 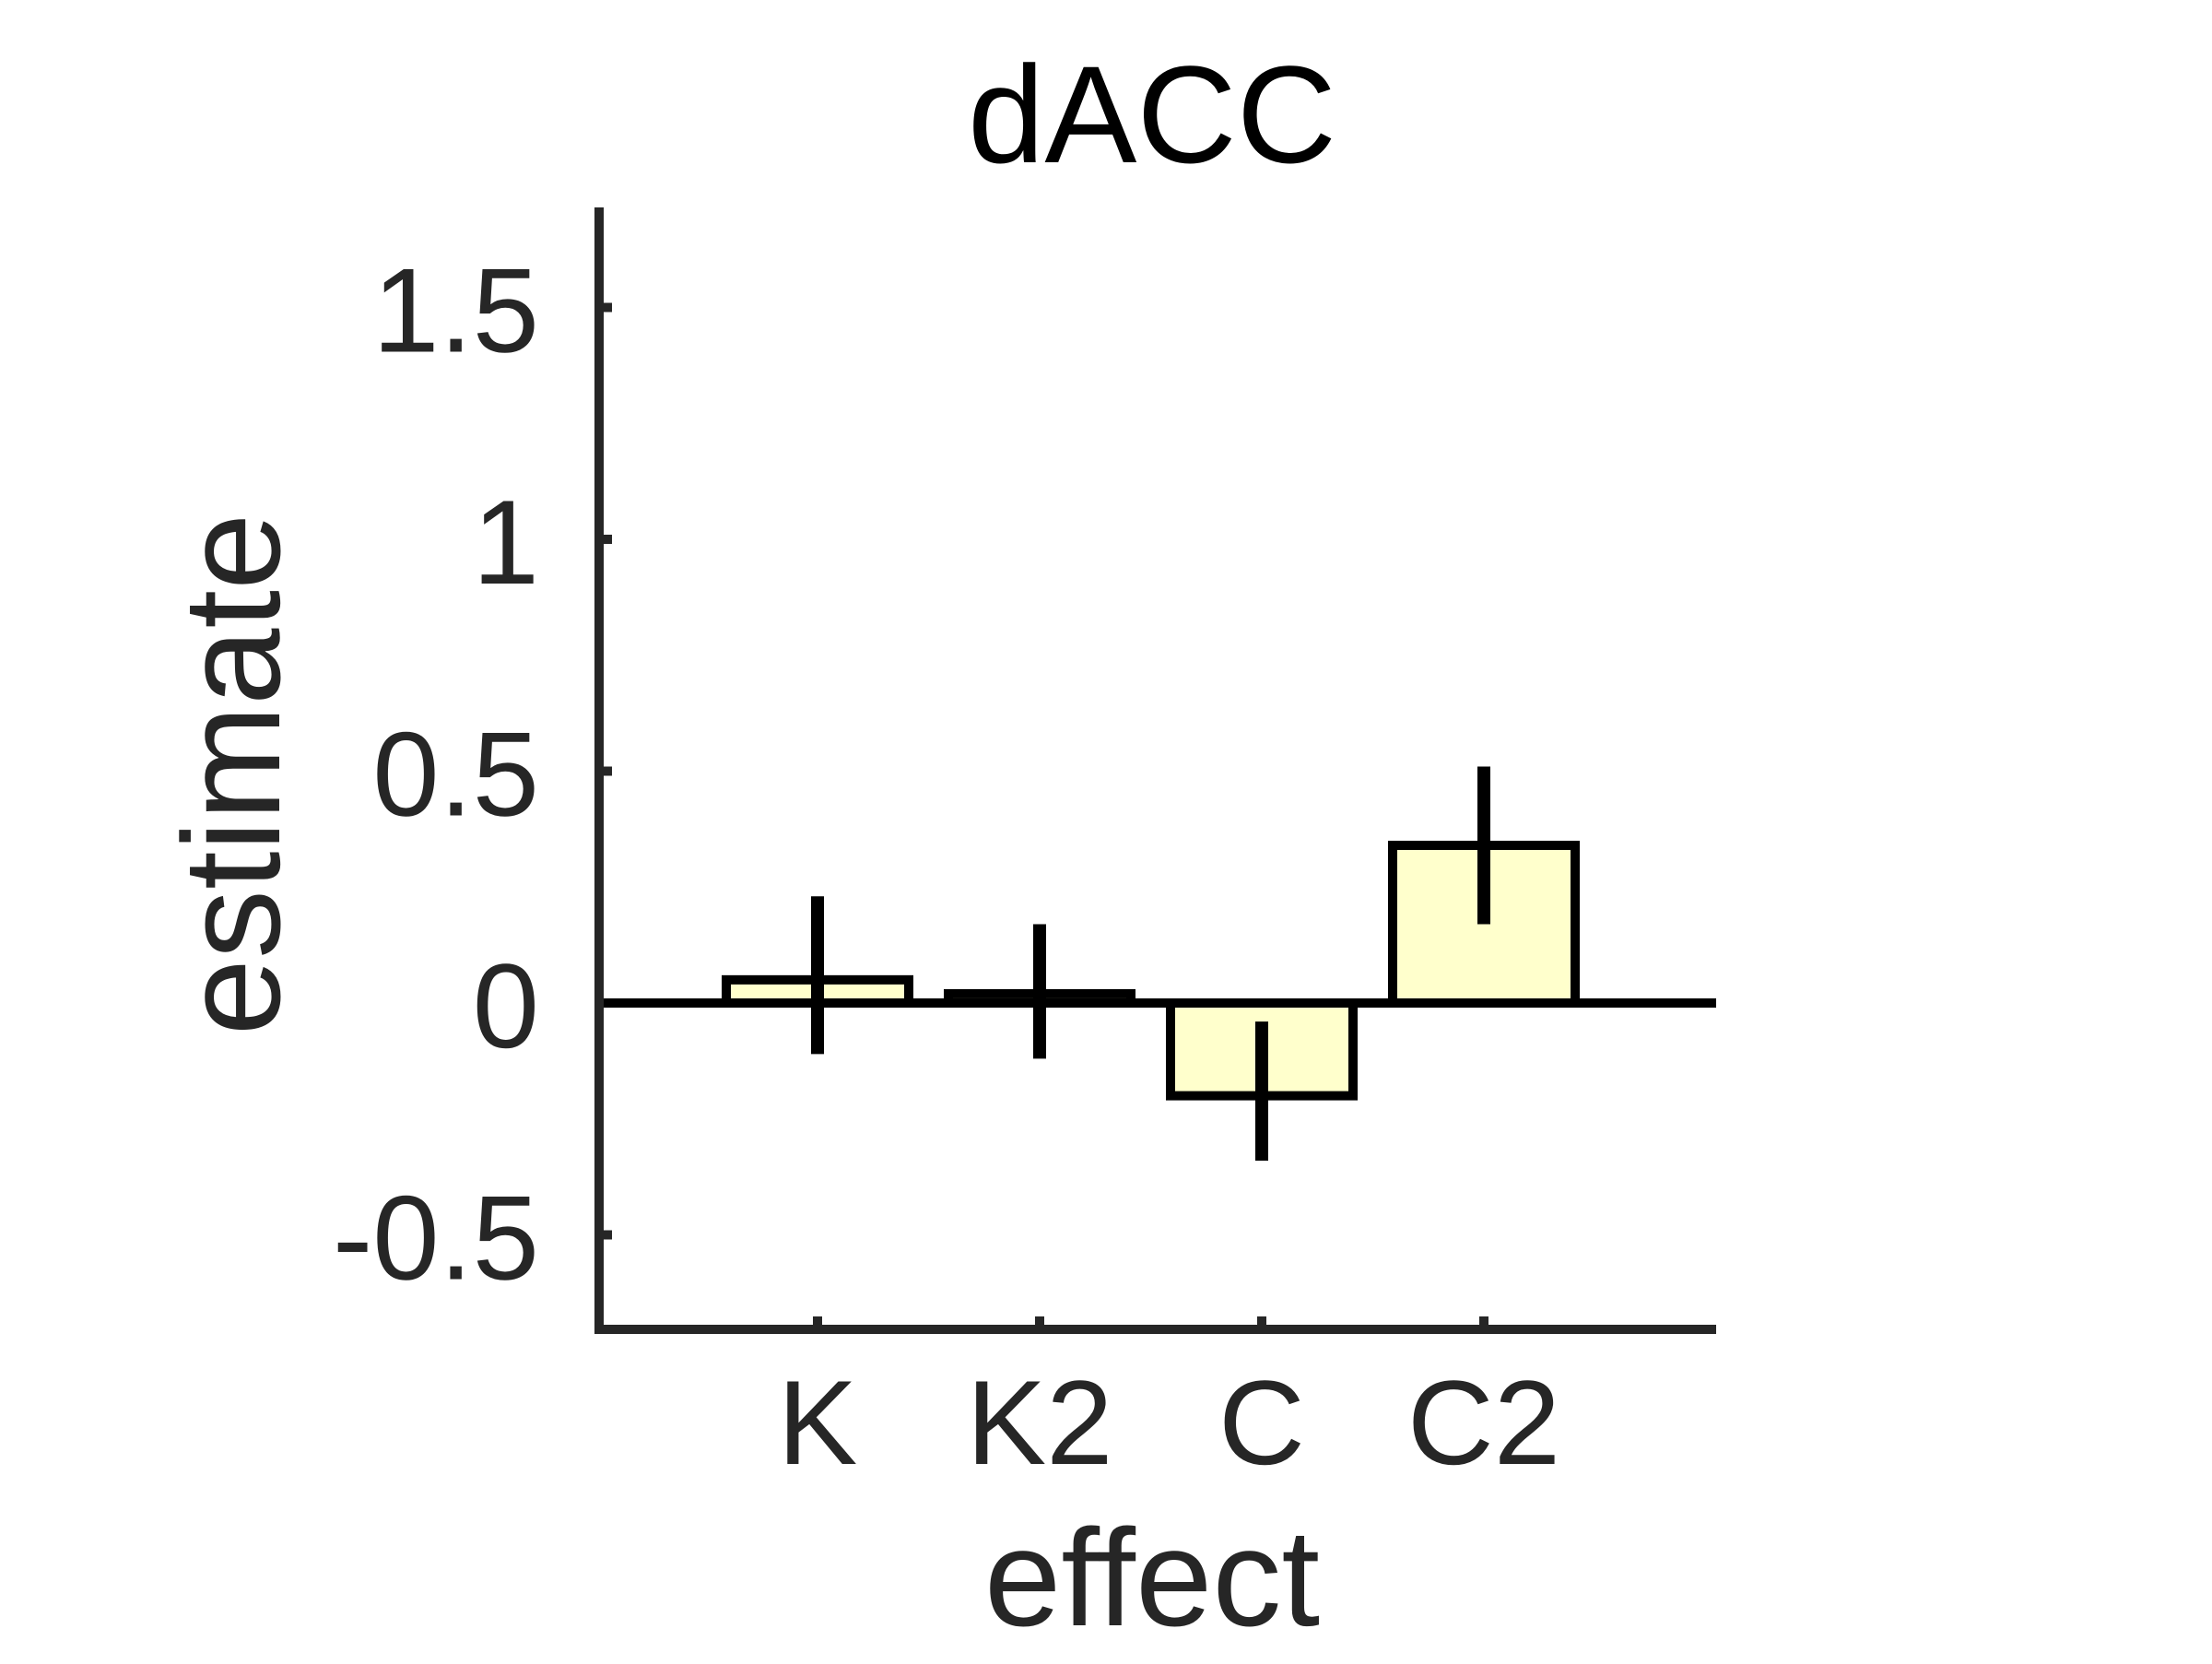 What do you see at coordinates (455, 310) in the screenshot?
I see `y-tick-label: 1.5` at bounding box center [455, 310].